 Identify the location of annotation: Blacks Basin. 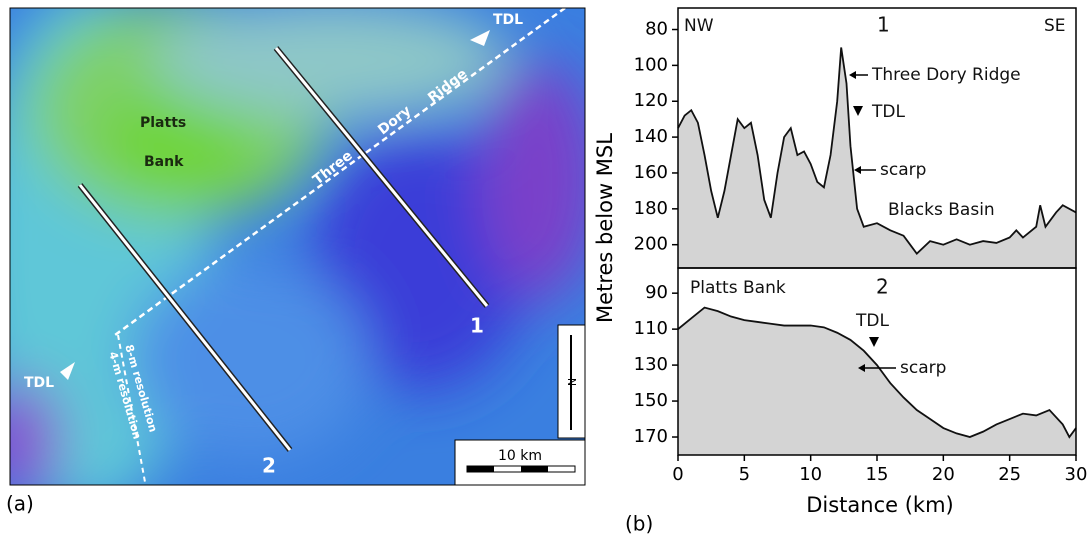
(941, 210).